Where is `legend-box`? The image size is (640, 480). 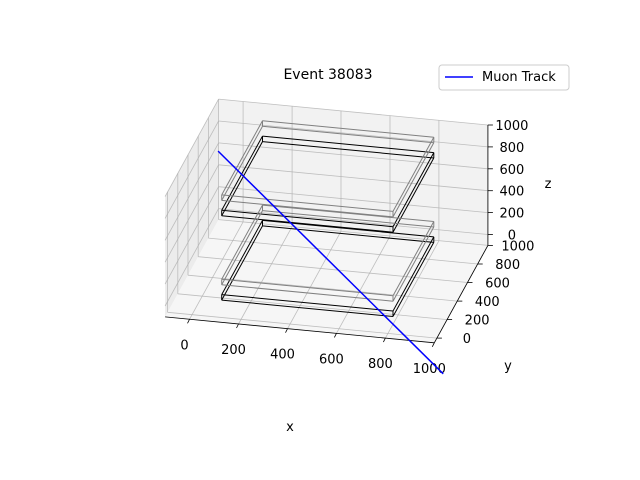
legend-box is located at coordinates (504, 77).